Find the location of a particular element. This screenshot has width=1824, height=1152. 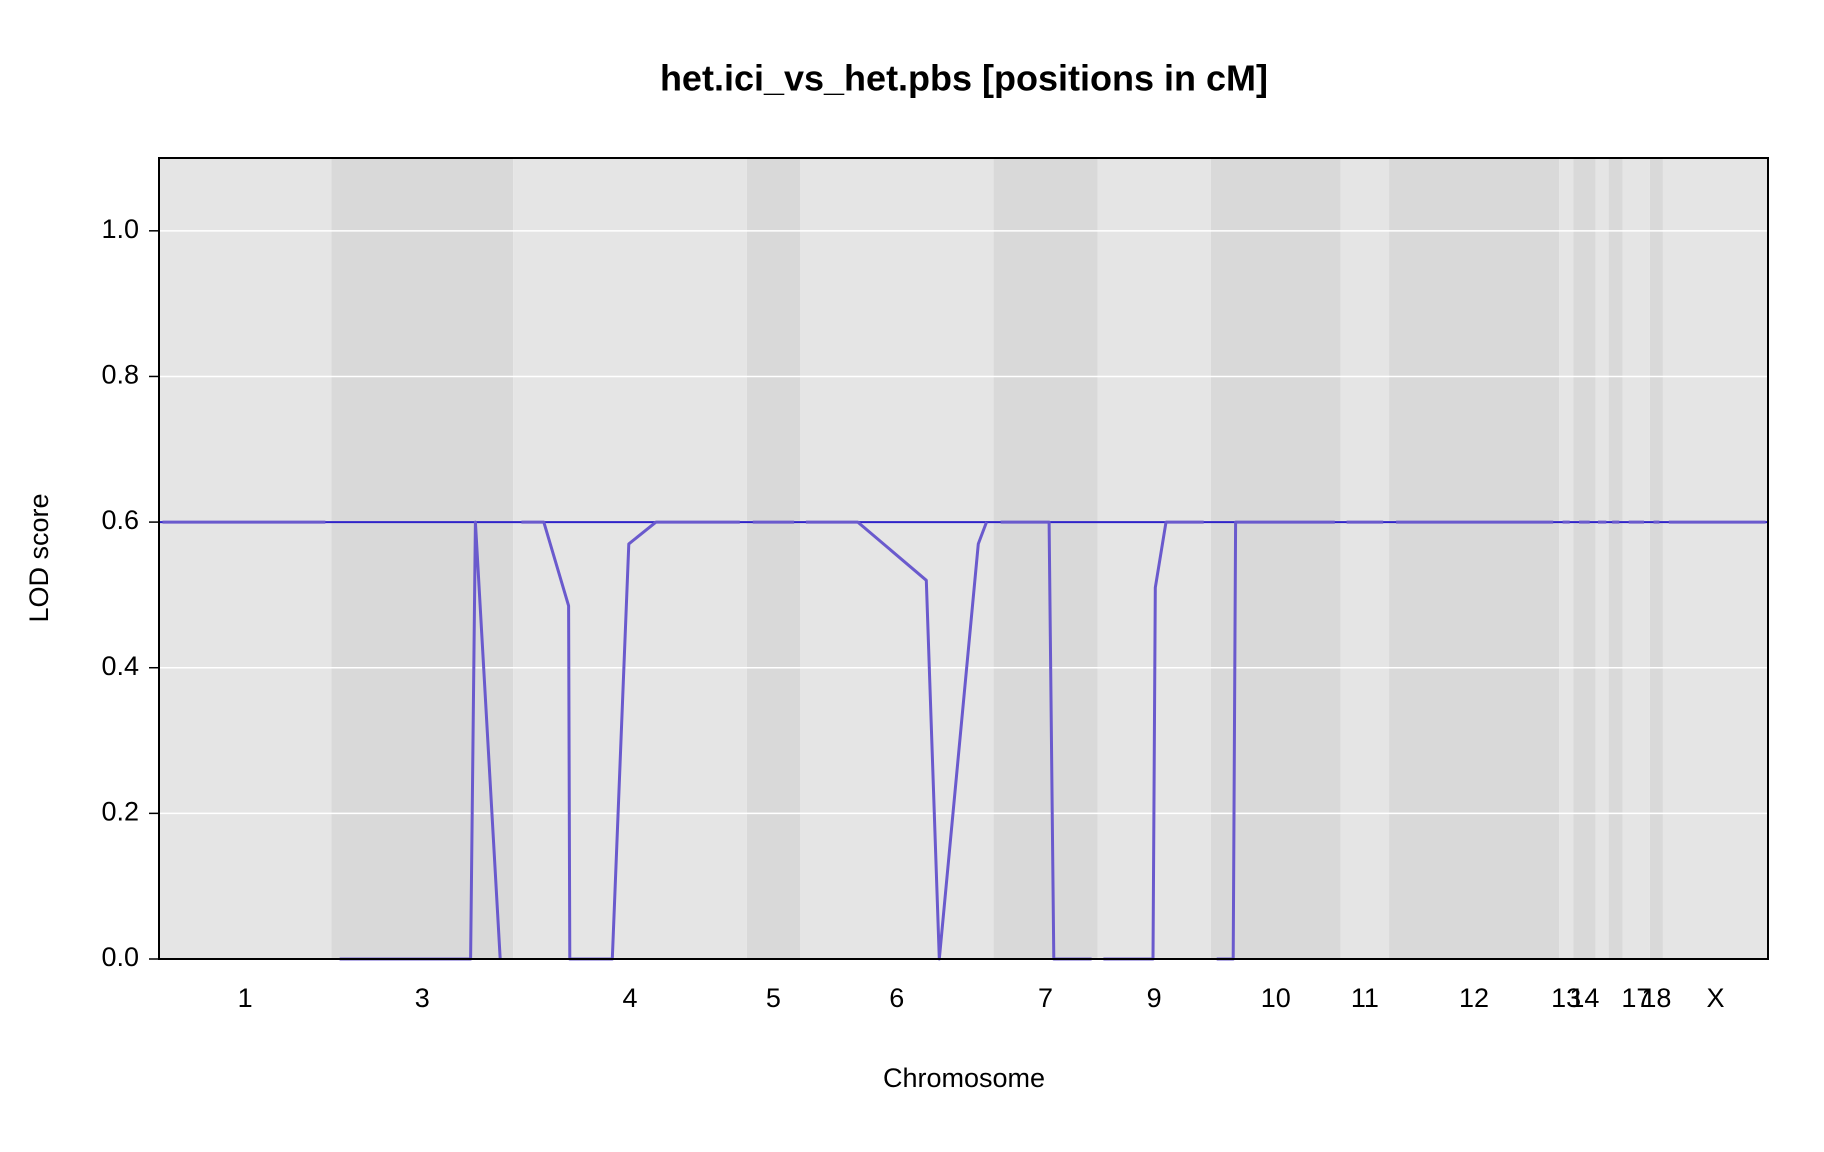

x-tick-label: 9 is located at coordinates (1154, 998).